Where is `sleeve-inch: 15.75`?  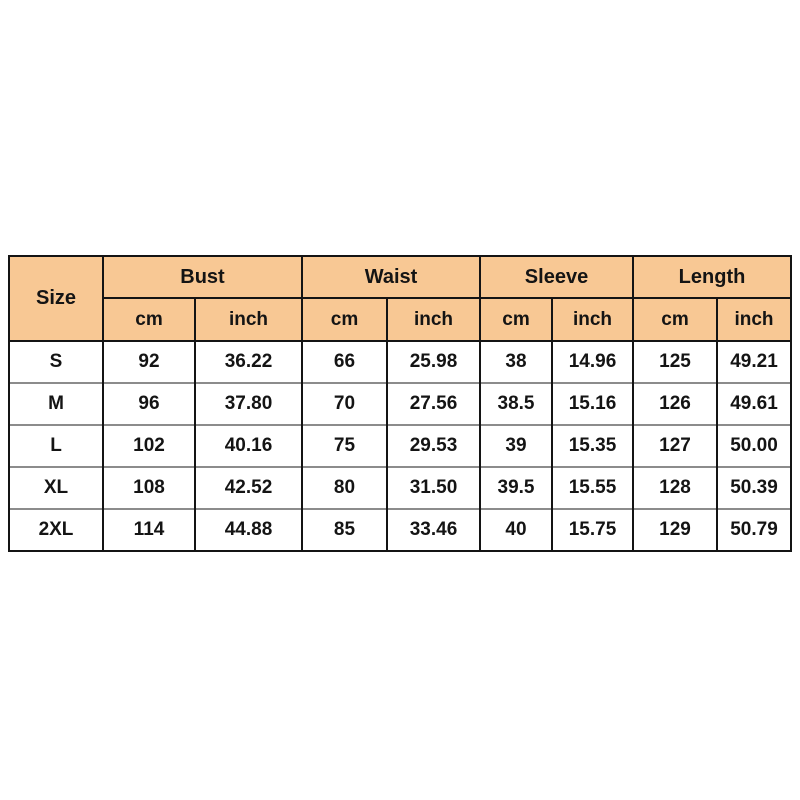
sleeve-inch: 15.75 is located at coordinates (592, 530).